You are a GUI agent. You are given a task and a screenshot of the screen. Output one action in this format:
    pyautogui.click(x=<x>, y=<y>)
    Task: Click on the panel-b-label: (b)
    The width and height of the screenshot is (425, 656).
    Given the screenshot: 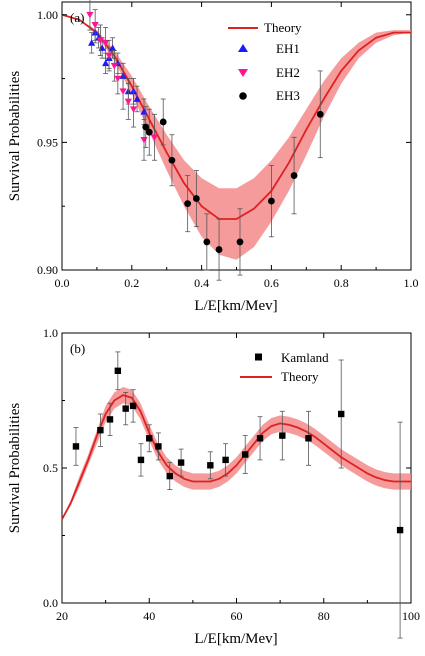 What is the action you would take?
    pyautogui.click(x=77, y=348)
    